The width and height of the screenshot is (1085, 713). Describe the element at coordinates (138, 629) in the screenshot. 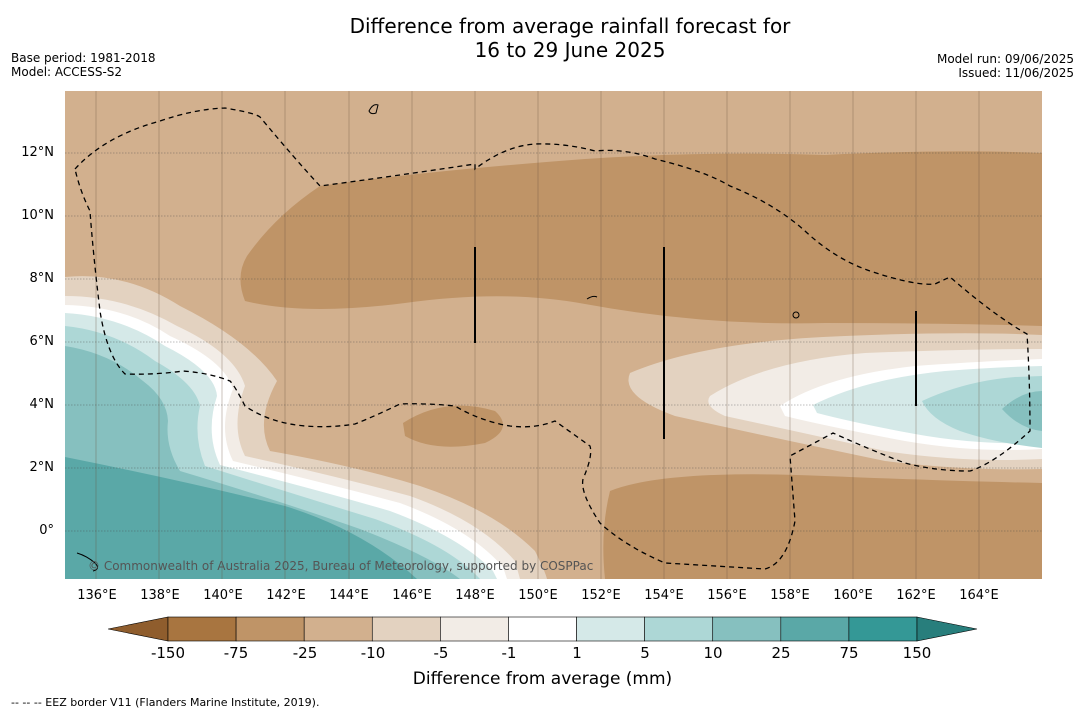

I see `colorbar-low-extend` at that location.